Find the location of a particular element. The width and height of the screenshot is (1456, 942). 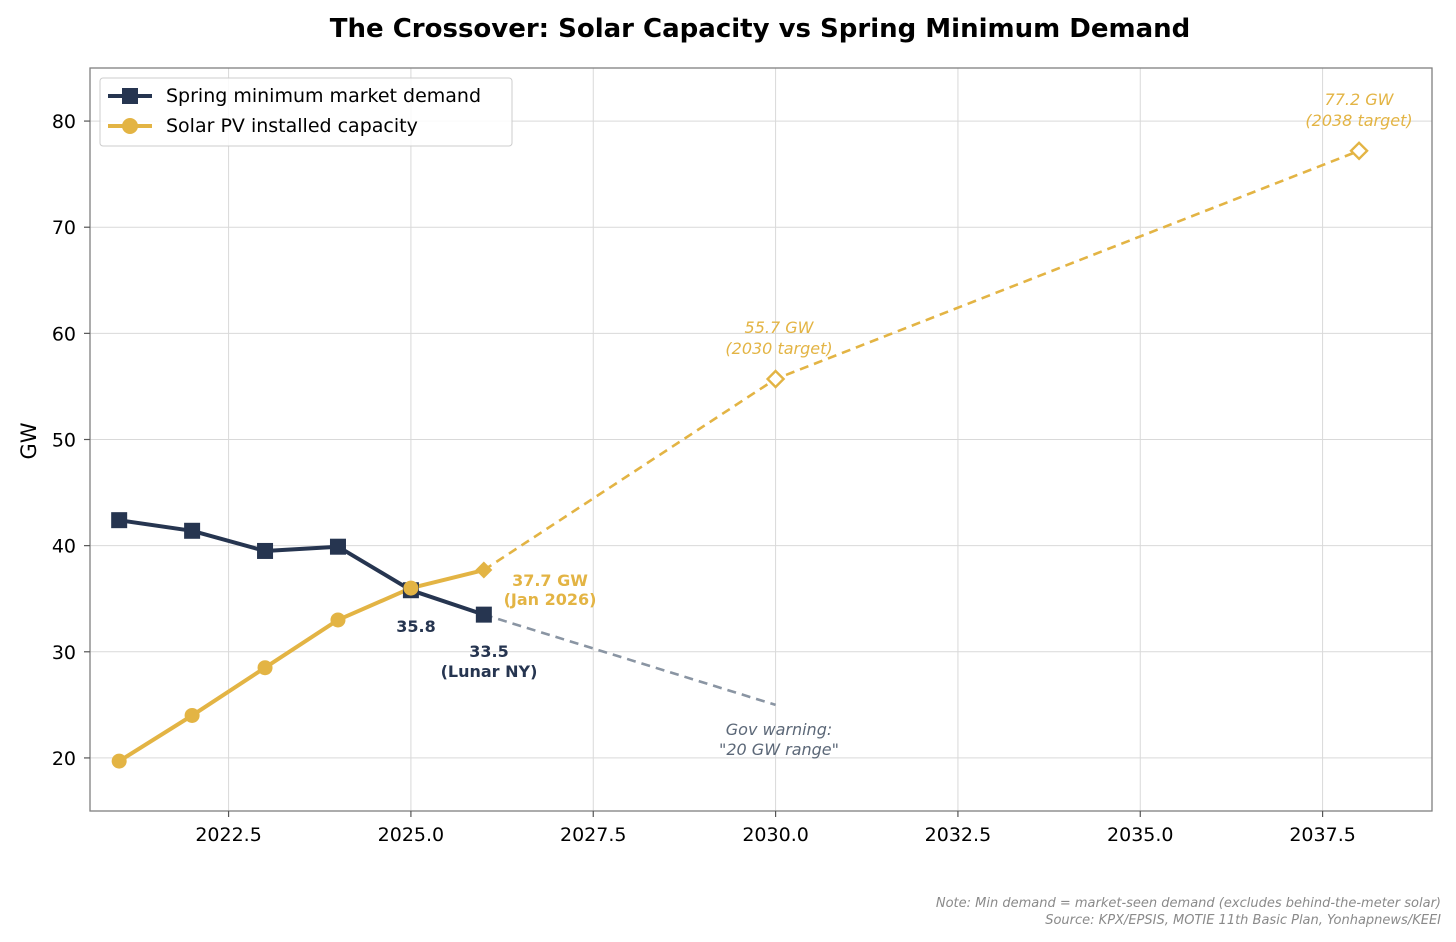

annotation-line: "20 GW range" is located at coordinates (779, 749).